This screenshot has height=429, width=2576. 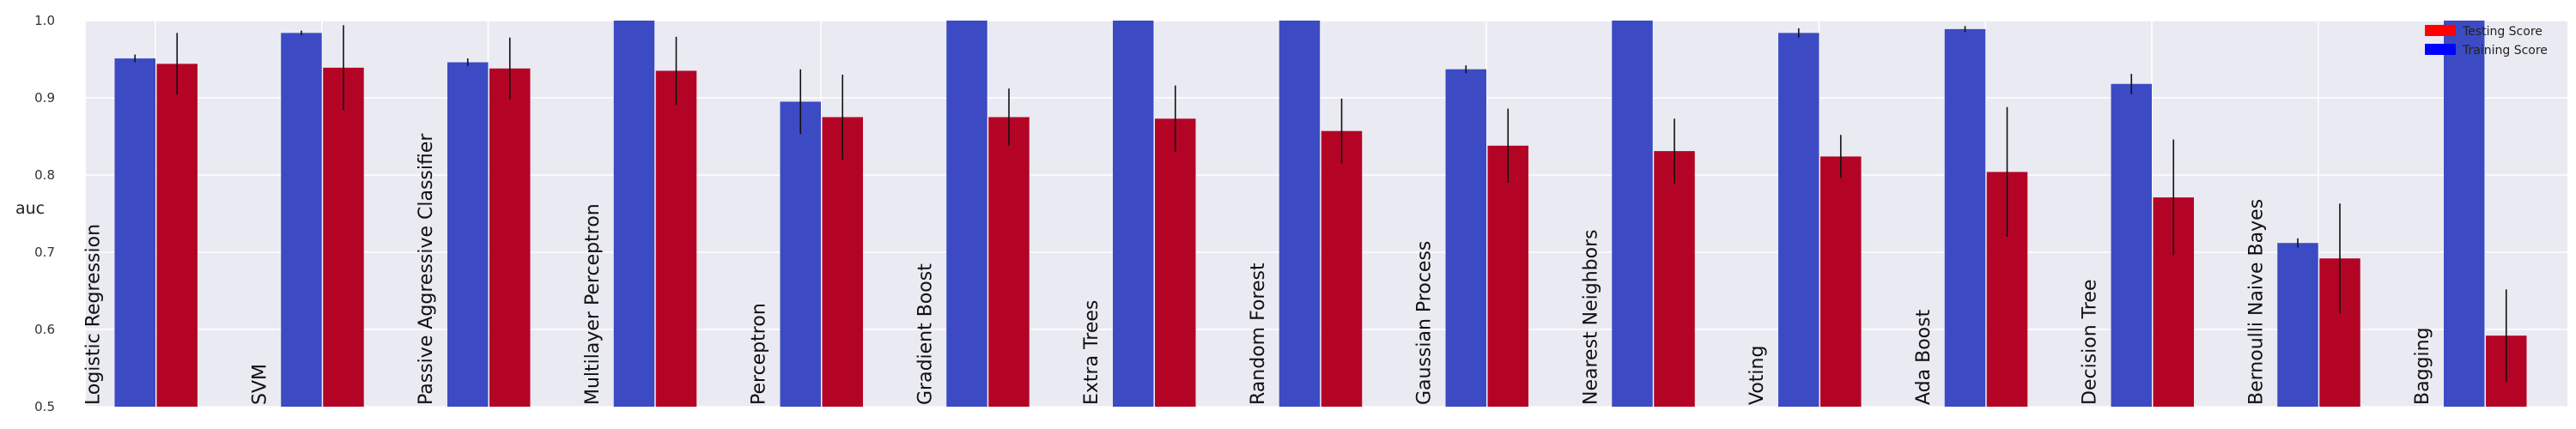 What do you see at coordinates (44, 252) in the screenshot?
I see `y-tick-label: 0.7` at bounding box center [44, 252].